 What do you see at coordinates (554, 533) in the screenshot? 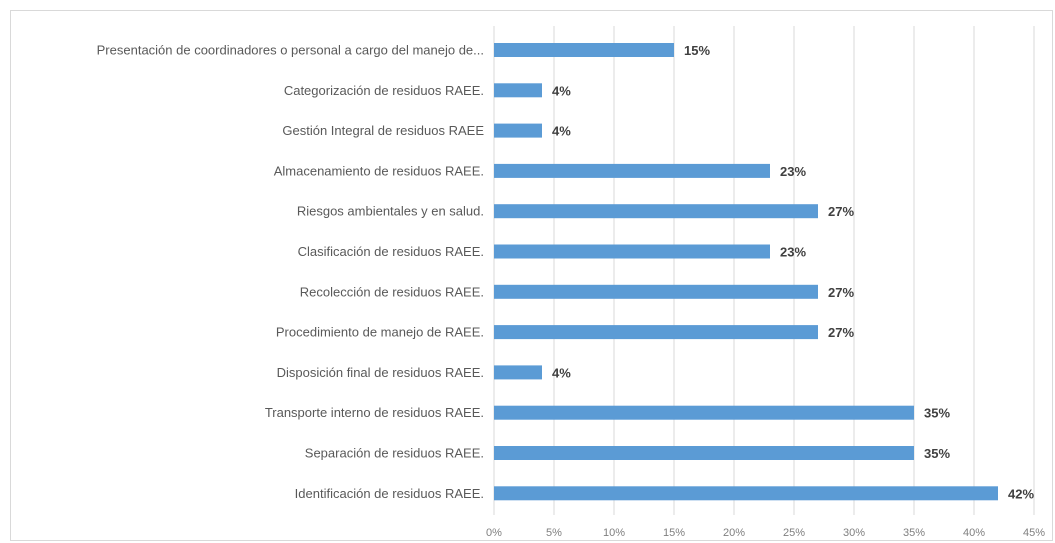
I see `x-tick-label: 5%` at bounding box center [554, 533].